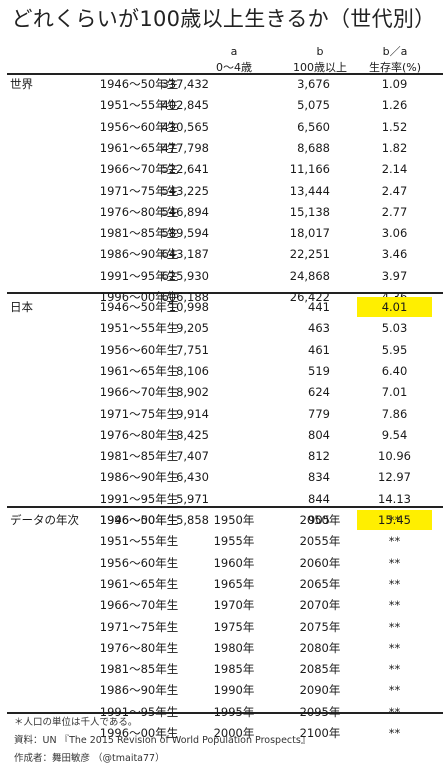  What do you see at coordinates (188, 307) in the screenshot?
I see `population-0-4-value: 10,998` at bounding box center [188, 307].